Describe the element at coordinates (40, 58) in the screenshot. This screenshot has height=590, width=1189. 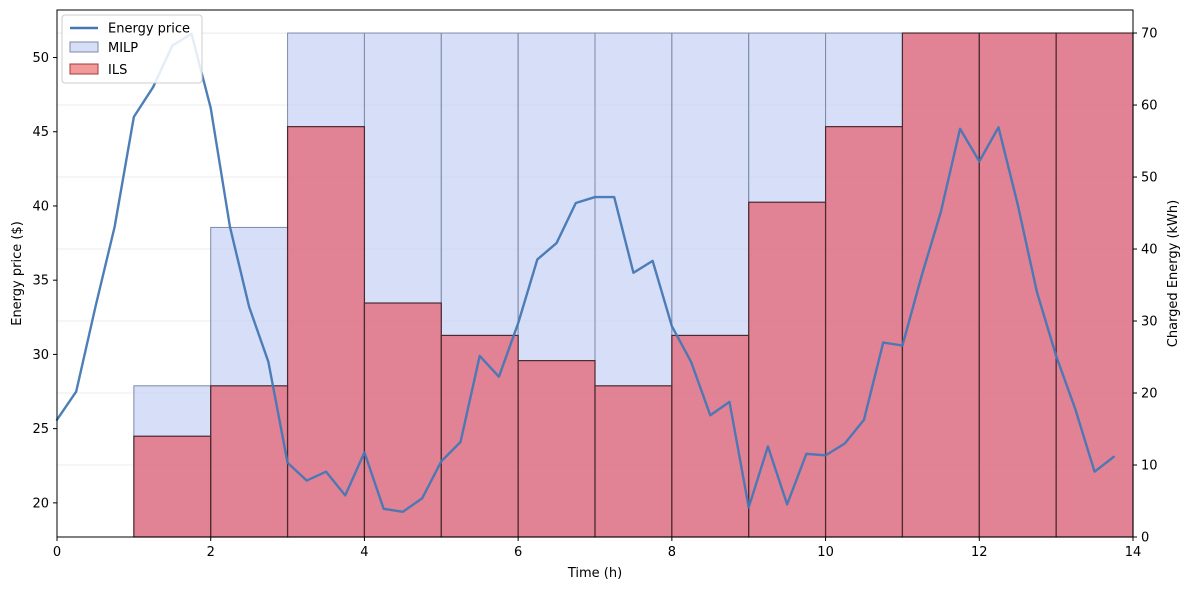
I see `y-left-tick-label: 50` at that location.